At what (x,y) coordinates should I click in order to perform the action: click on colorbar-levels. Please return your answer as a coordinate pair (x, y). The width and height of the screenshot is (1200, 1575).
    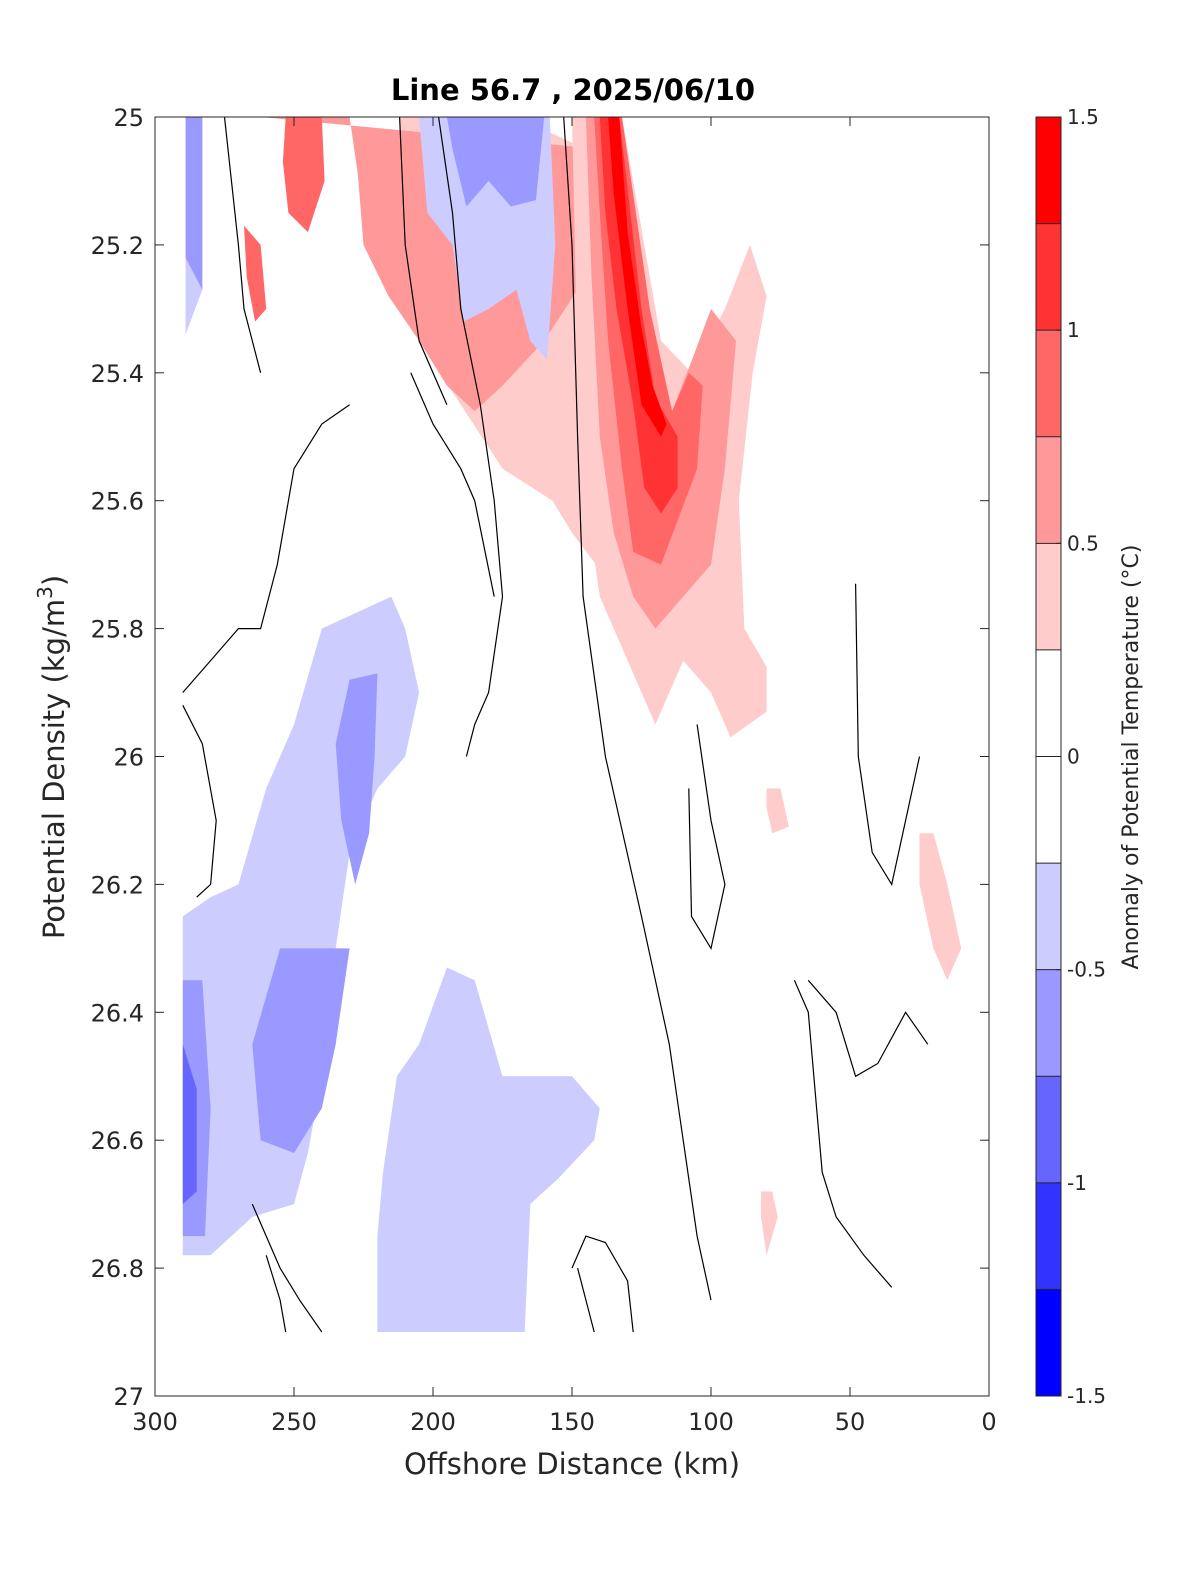
    Looking at the image, I should click on (1048, 756).